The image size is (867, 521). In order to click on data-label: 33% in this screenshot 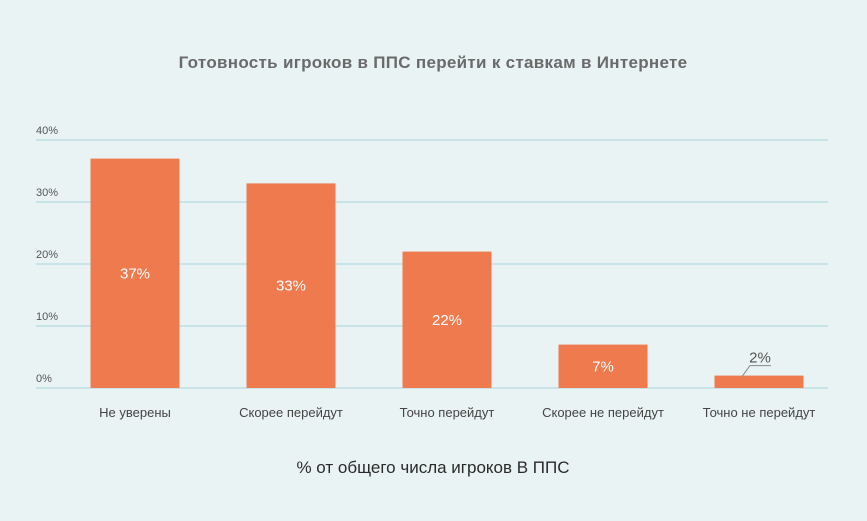, I will do `click(291, 286)`.